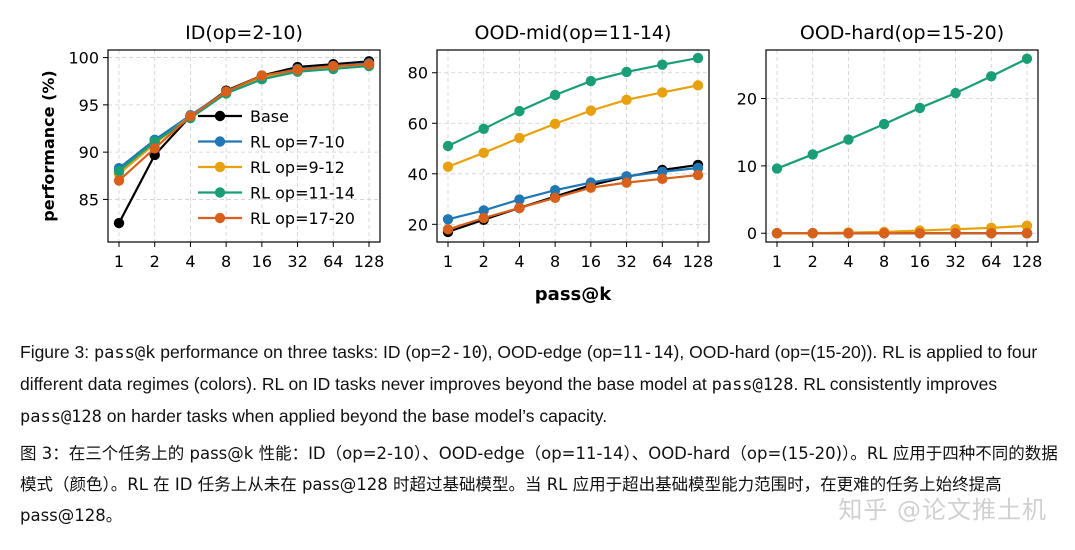  Describe the element at coordinates (276, 193) in the screenshot. I see `legend-item: RL op=11-14` at that location.